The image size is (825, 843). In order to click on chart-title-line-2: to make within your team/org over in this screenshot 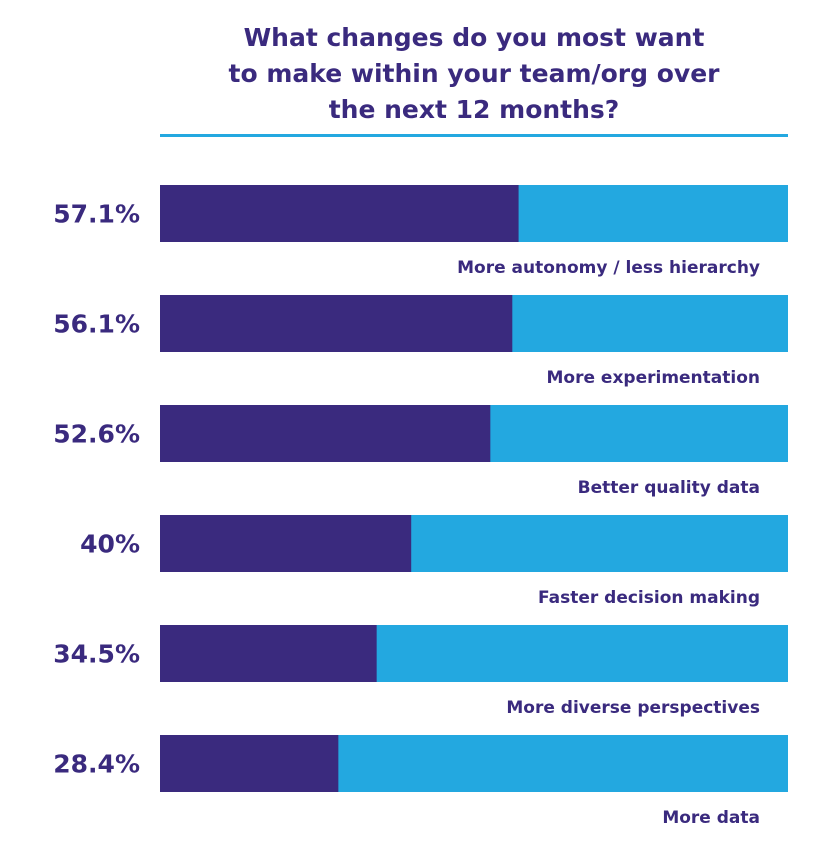, I will do `click(474, 73)`.